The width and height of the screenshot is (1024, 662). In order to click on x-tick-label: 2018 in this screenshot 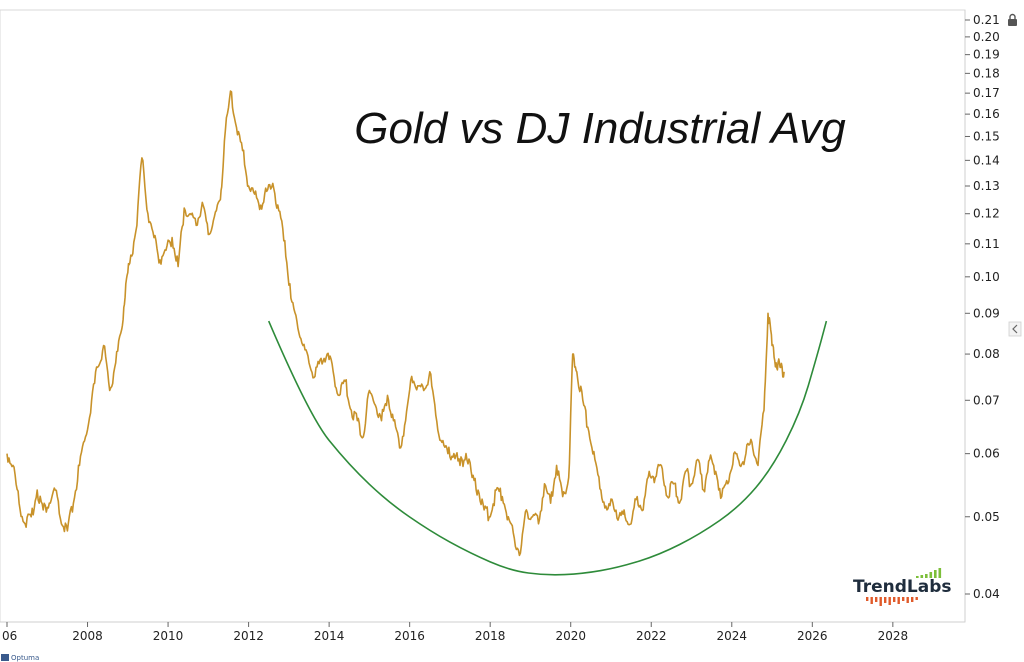, I will do `click(490, 636)`.